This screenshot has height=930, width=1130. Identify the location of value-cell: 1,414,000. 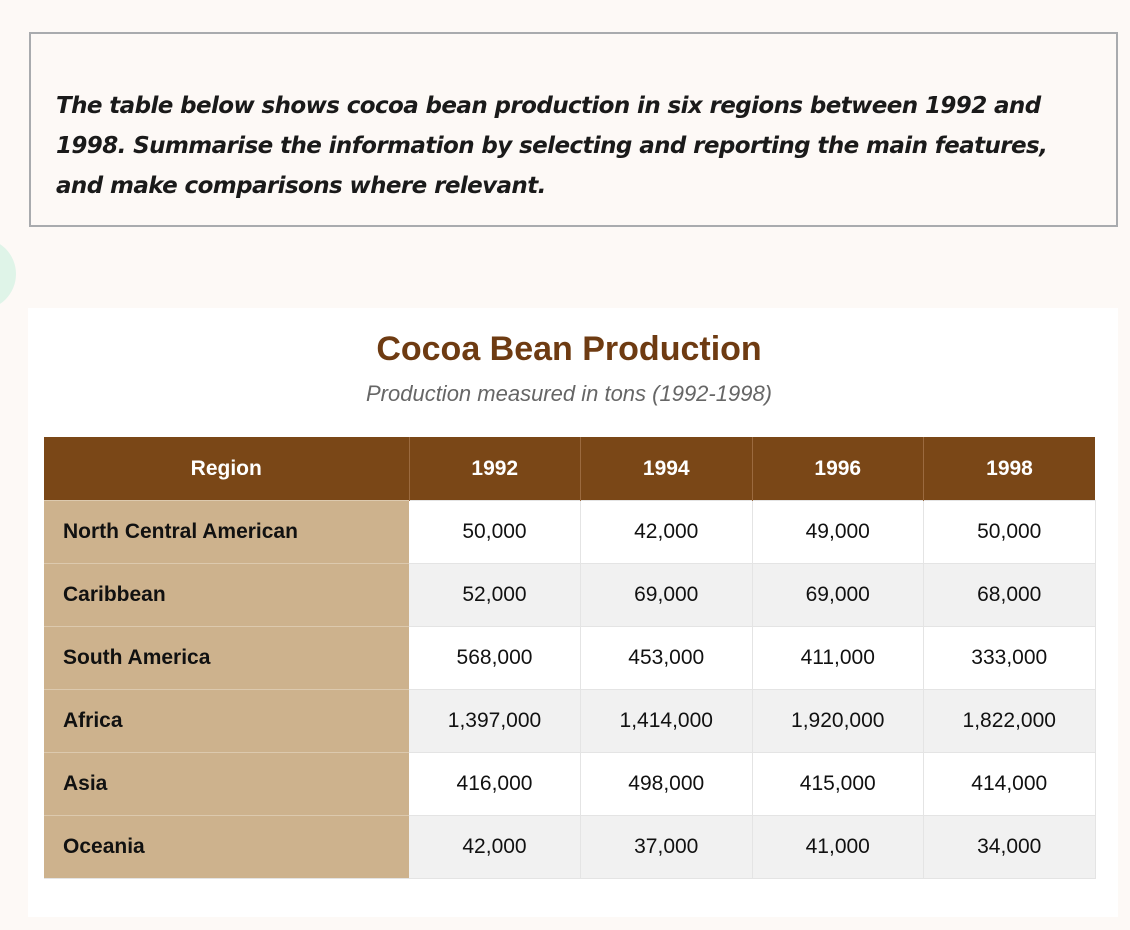
(666, 721).